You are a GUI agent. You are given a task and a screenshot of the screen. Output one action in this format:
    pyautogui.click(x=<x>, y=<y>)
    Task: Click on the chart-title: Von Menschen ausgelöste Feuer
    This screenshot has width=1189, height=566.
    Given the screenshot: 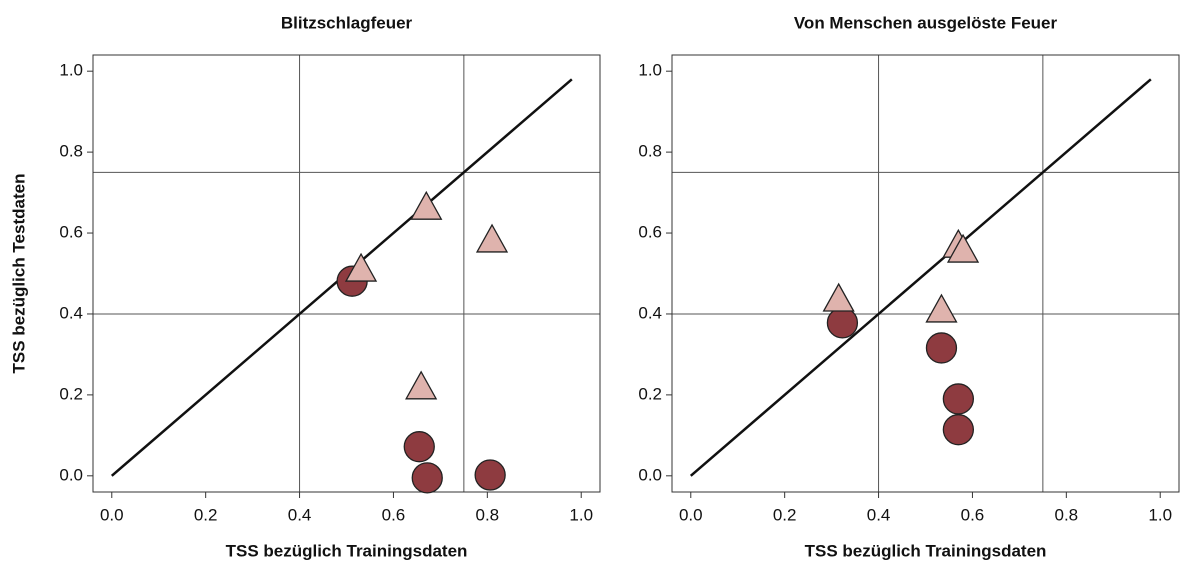 What is the action you would take?
    pyautogui.click(x=926, y=22)
    